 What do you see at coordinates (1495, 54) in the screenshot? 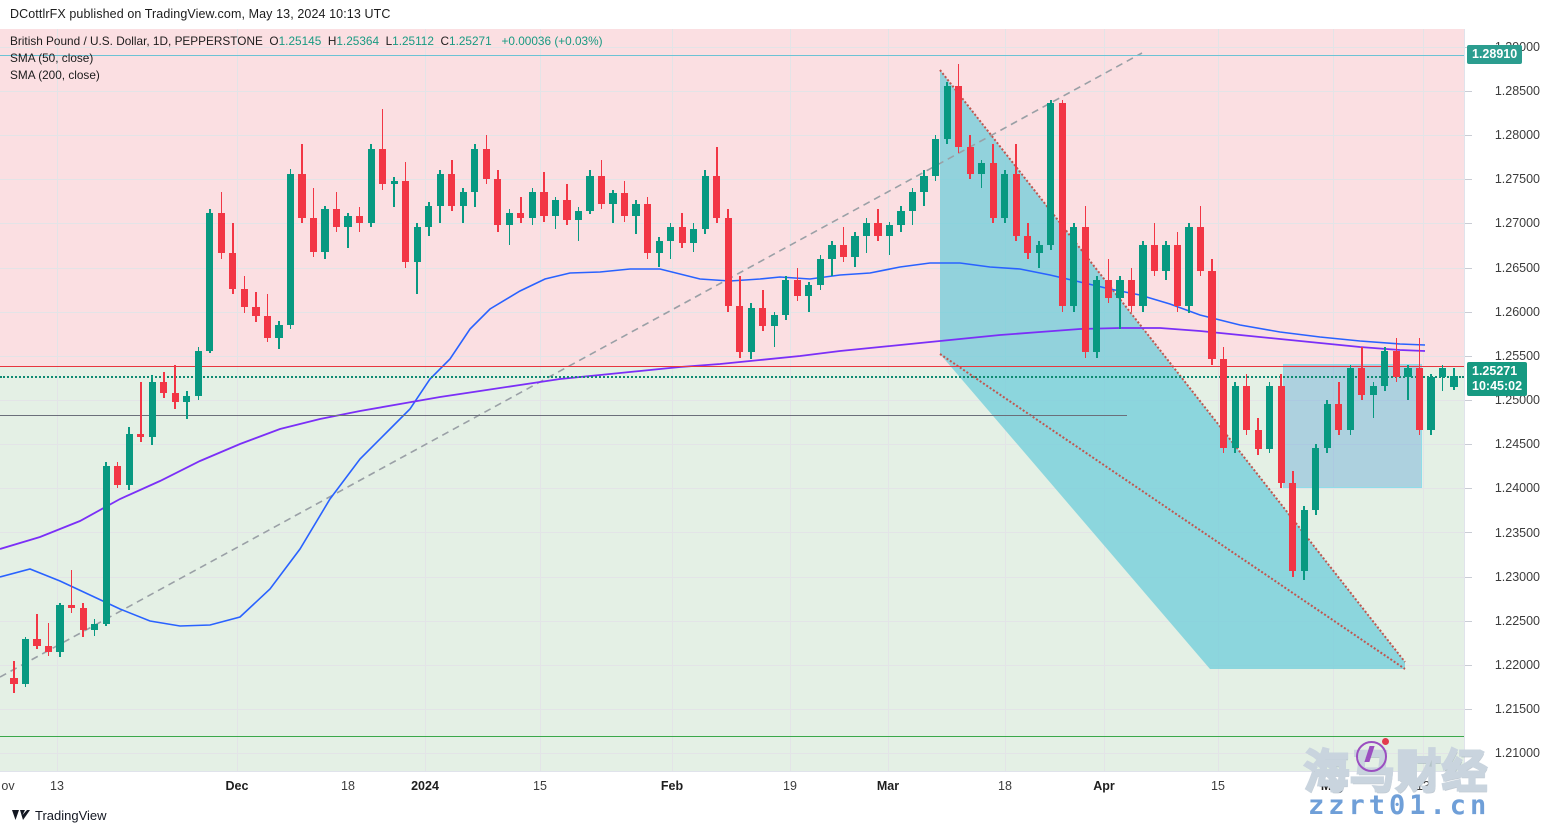
I see `upper-level-price-badge: 1.28910` at bounding box center [1495, 54].